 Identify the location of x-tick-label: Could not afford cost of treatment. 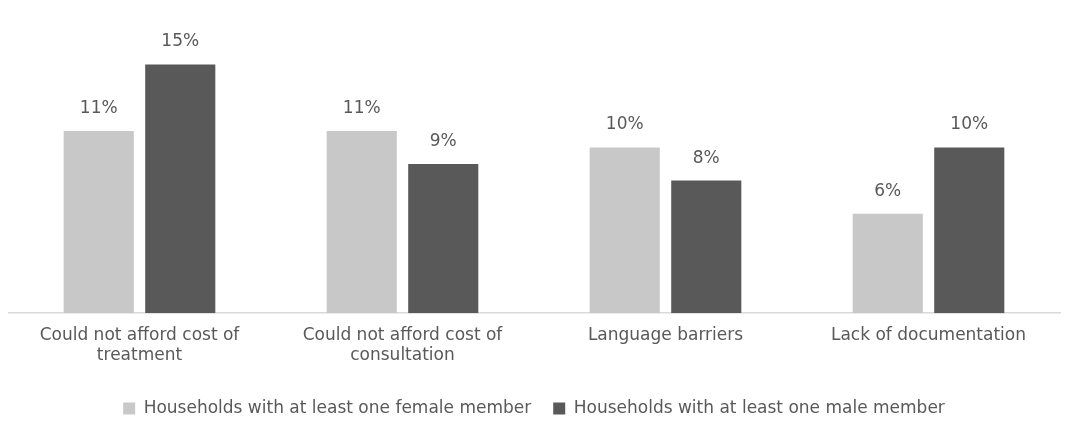
(140, 344).